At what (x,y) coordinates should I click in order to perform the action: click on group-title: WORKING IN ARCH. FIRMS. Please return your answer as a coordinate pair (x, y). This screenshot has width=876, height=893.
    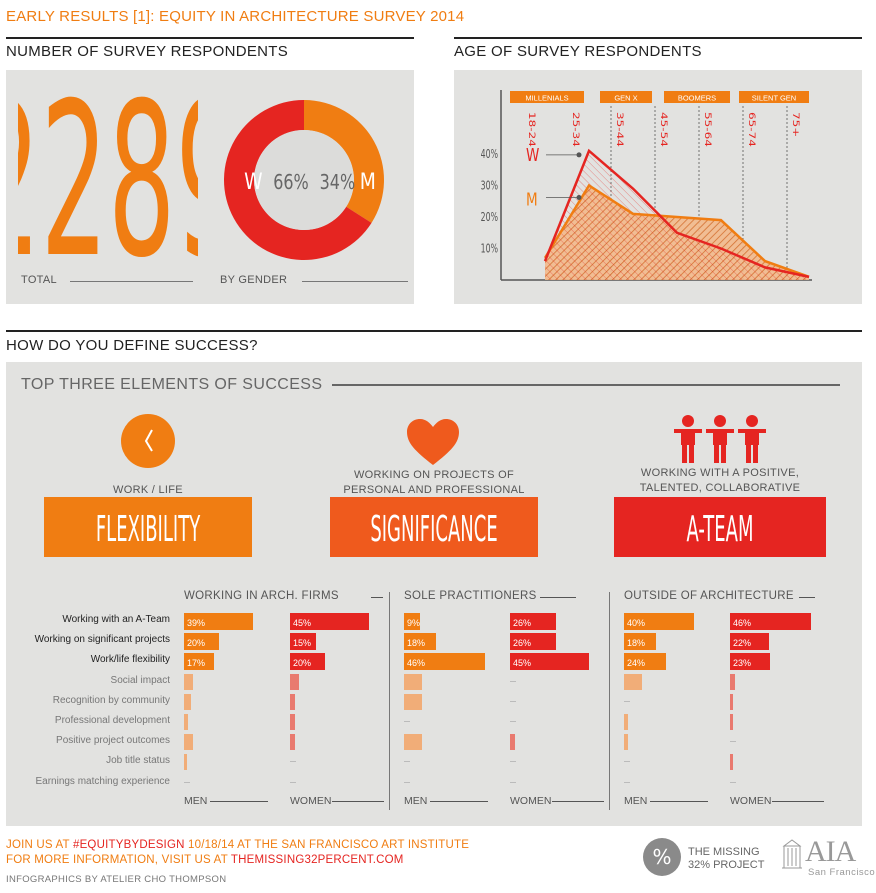
    Looking at the image, I should click on (261, 596).